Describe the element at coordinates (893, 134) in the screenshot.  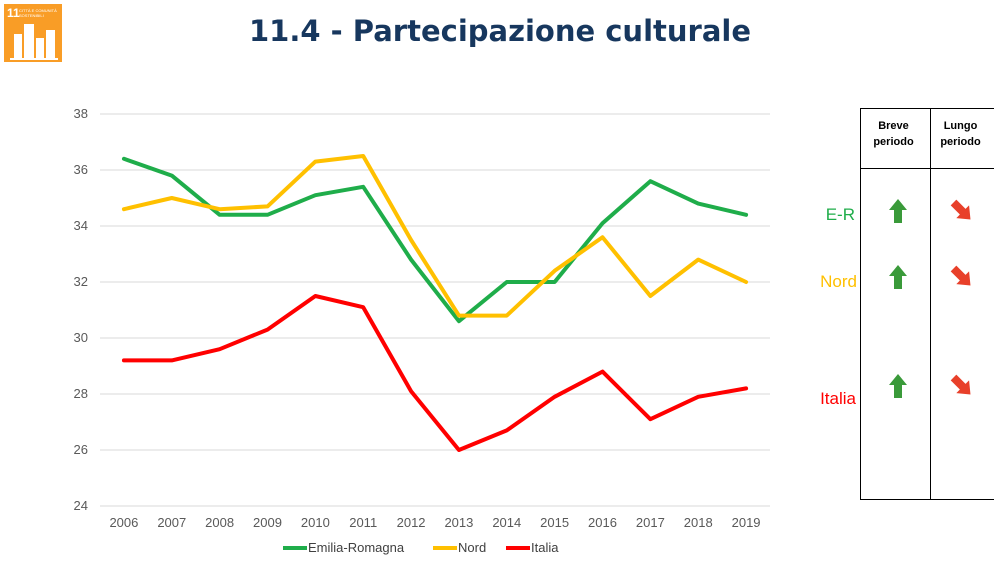
I see `column-header-short: Breve periodo` at that location.